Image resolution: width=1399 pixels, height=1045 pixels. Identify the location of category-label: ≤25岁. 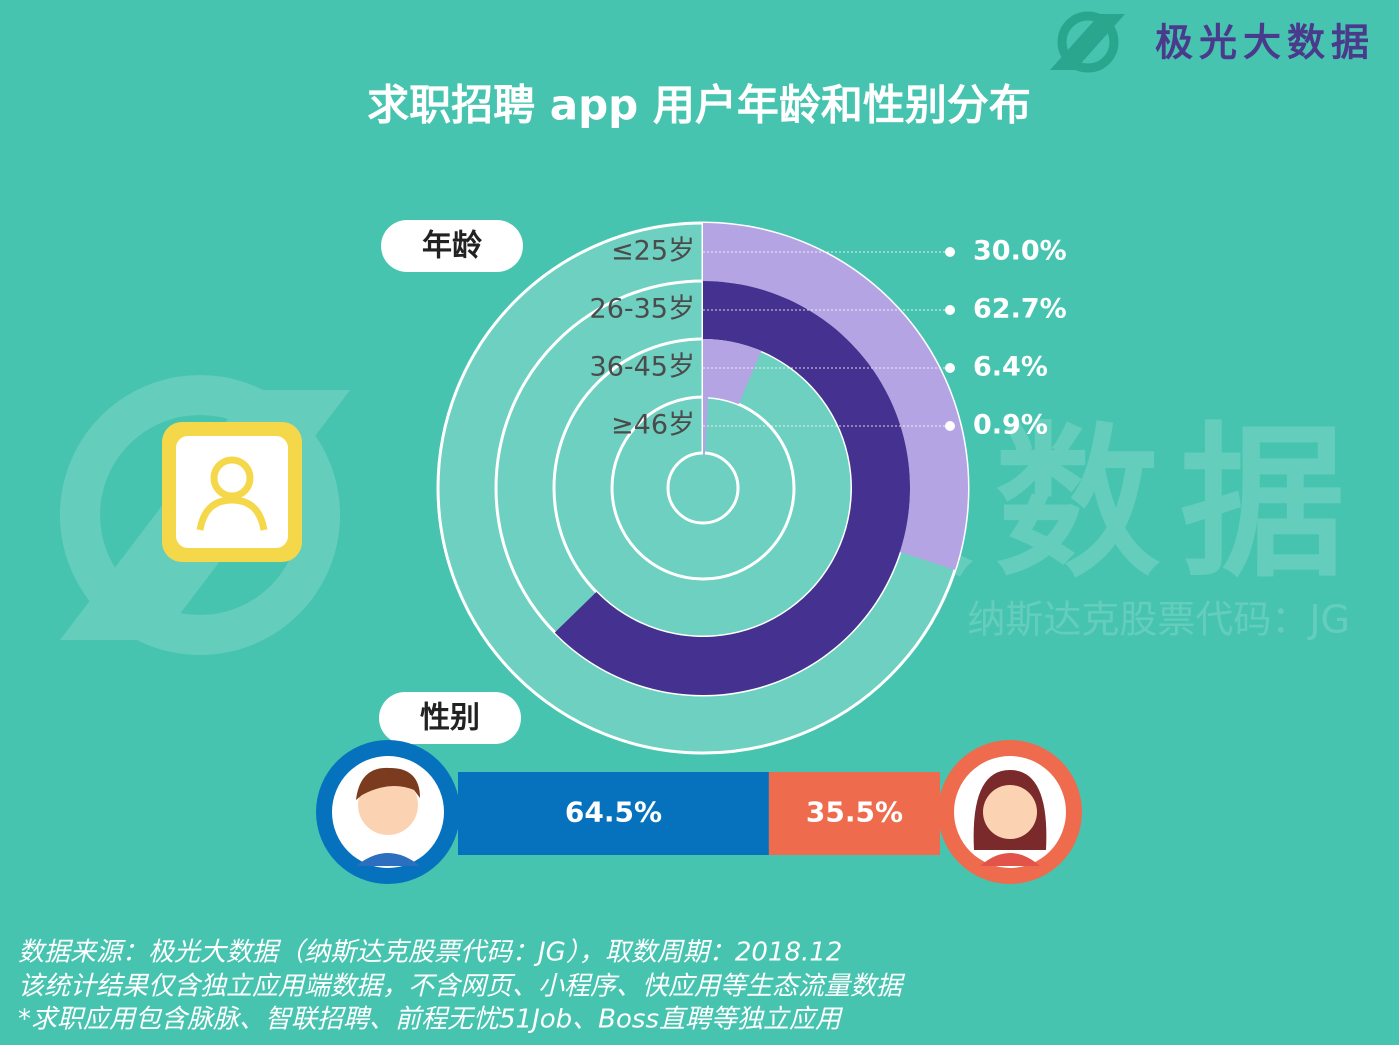
(653, 251).